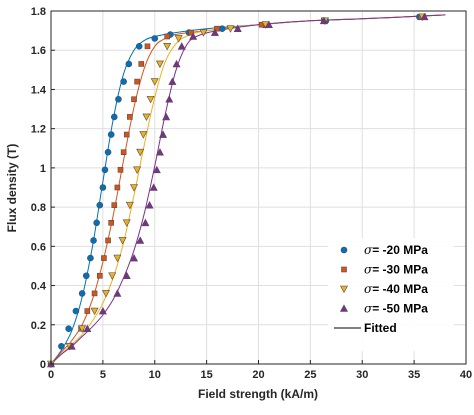 This screenshot has width=474, height=415. Describe the element at coordinates (51, 375) in the screenshot. I see `x-tick-label: 0` at that location.